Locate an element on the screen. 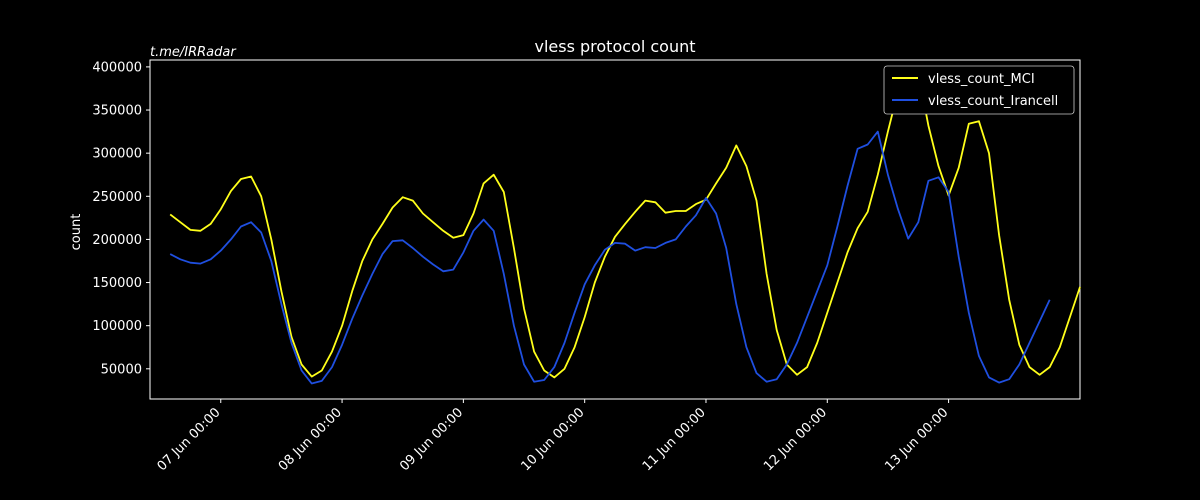 The height and width of the screenshot is (500, 1200). x-tick-label: 10 Jun 00:00 is located at coordinates (552, 439).